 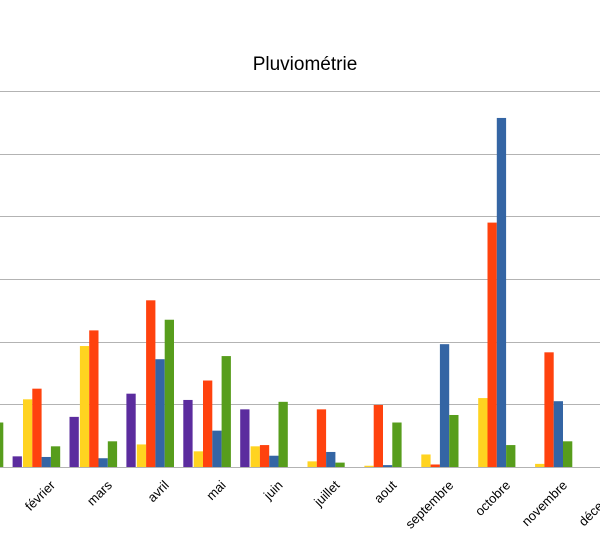 What do you see at coordinates (588, 503) in the screenshot?
I see `x-tick-label: décembre` at bounding box center [588, 503].